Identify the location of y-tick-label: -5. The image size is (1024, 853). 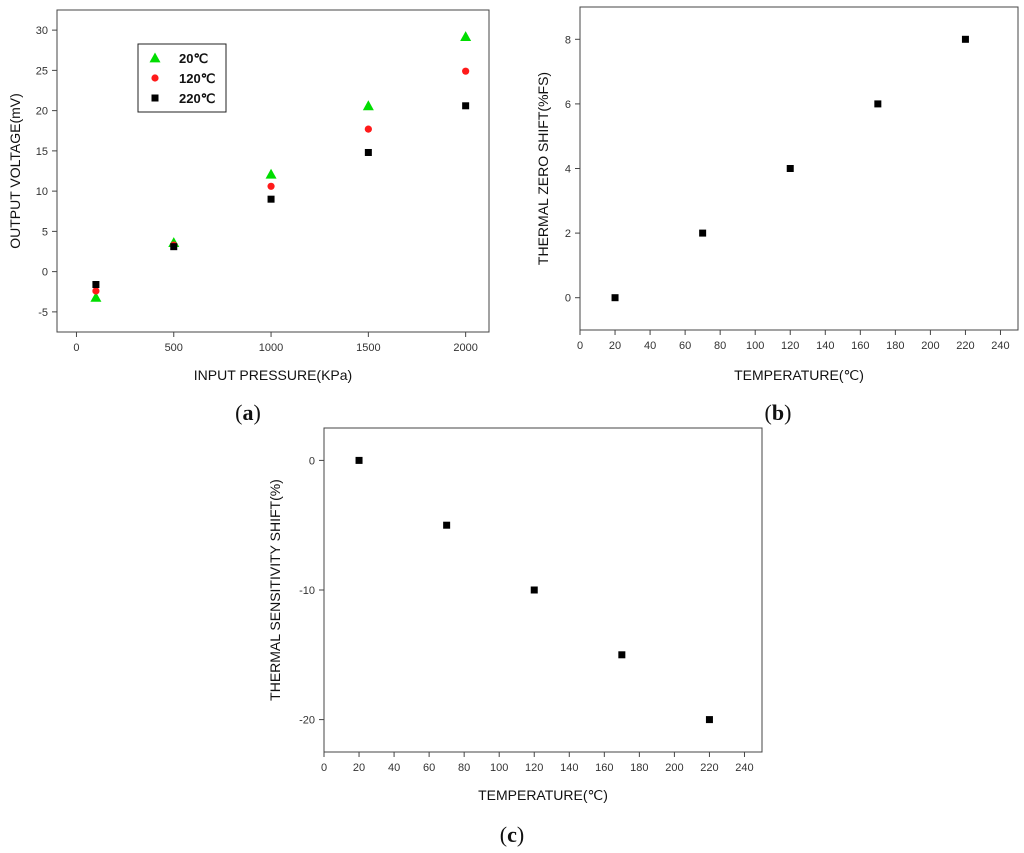
(43, 313).